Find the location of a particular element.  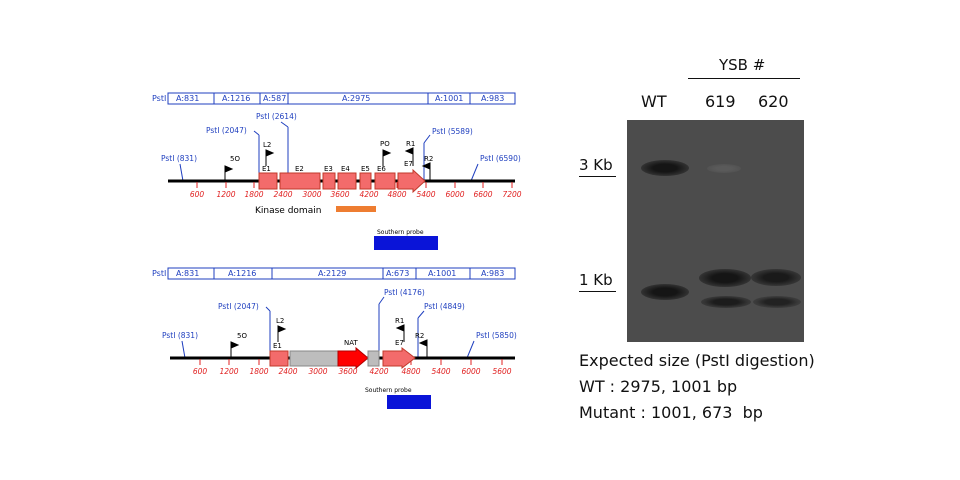

marker-1kb-underline is located at coordinates (597, 291).